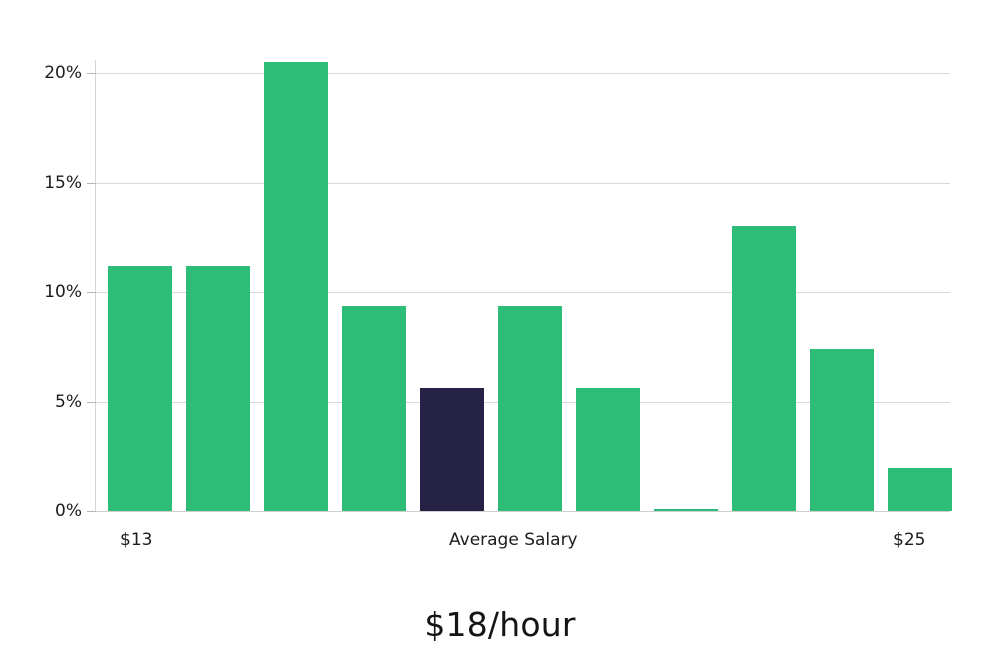  Describe the element at coordinates (136, 540) in the screenshot. I see `x-axis-tick-label-min: $13` at that location.